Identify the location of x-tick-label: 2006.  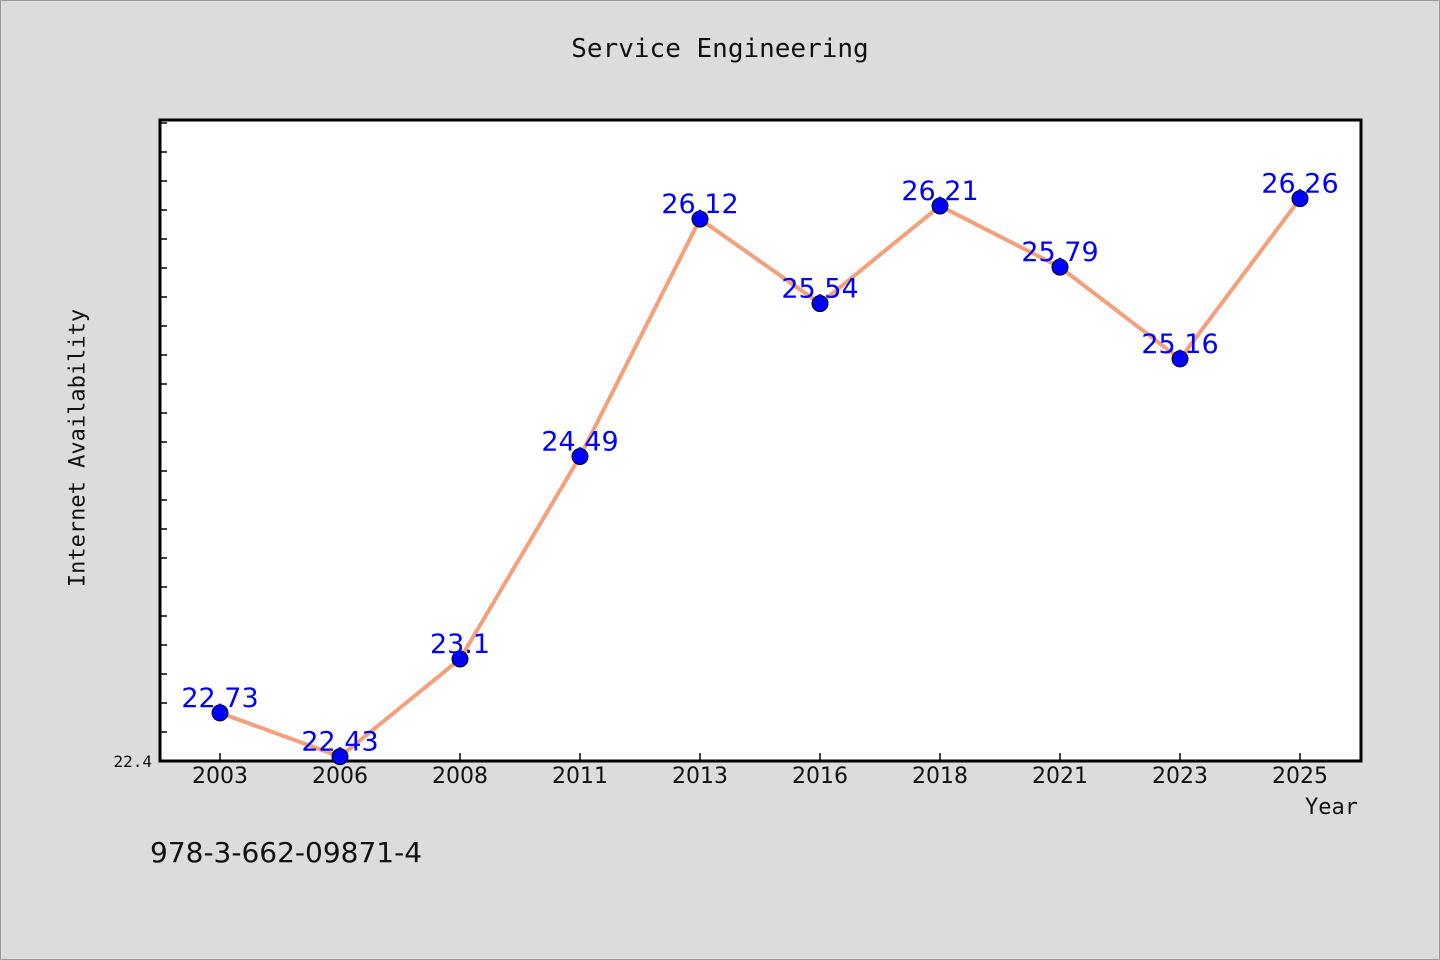
(340, 776).